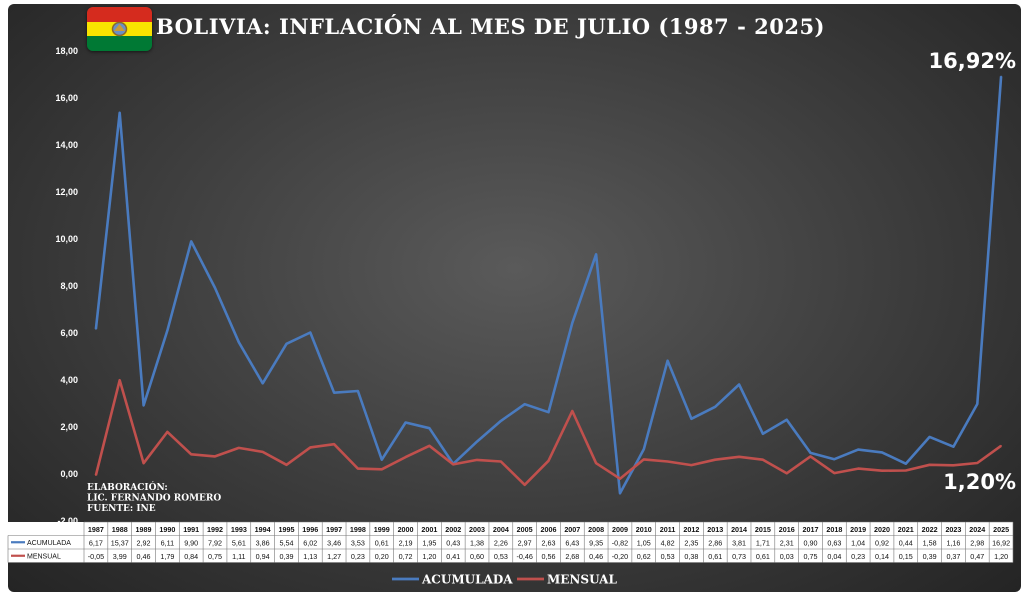 The image size is (1024, 596). I want to click on x-tick-label: 2003, so click(477, 529).